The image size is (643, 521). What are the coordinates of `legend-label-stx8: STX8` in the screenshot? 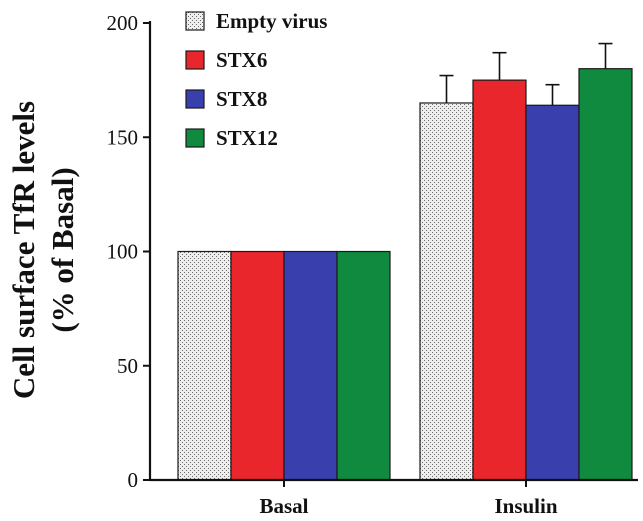 It's located at (241, 99).